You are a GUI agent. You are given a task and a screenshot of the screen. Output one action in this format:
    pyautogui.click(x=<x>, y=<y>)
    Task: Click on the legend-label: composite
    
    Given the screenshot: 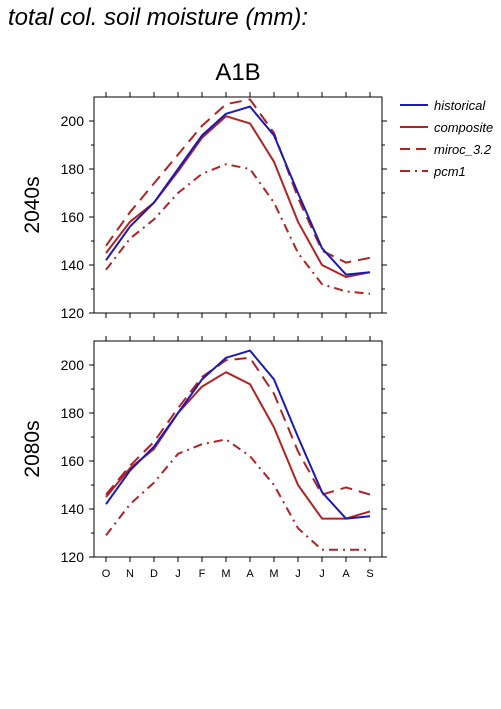 What is the action you would take?
    pyautogui.click(x=463, y=127)
    